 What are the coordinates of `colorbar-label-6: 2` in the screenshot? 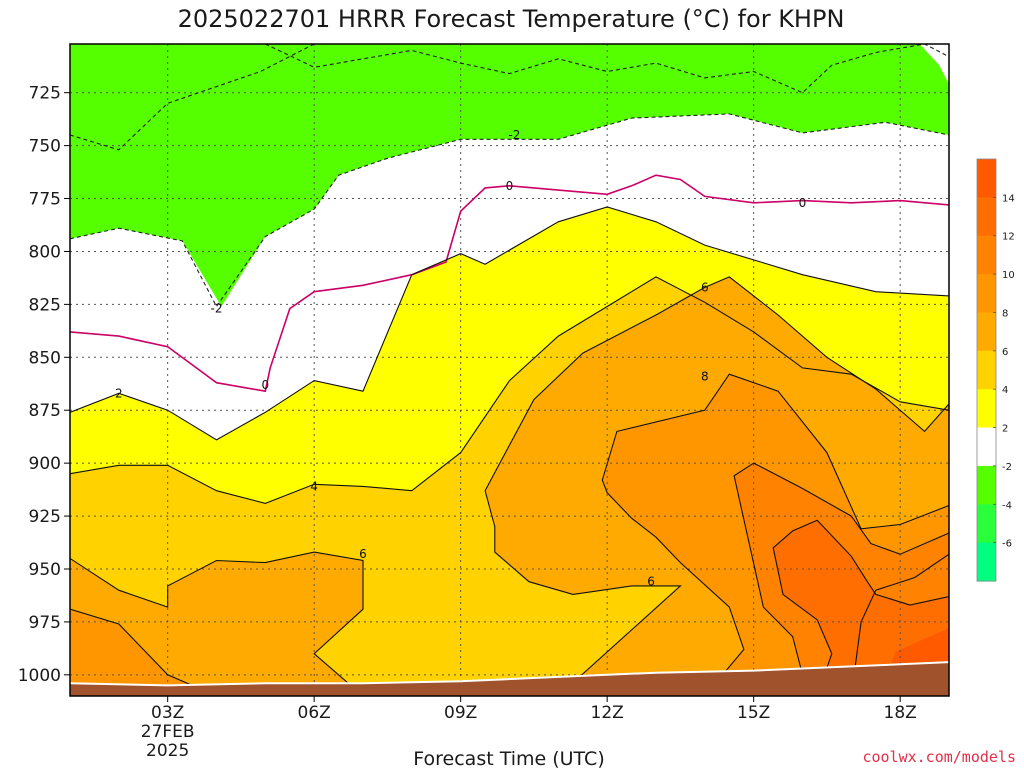 It's located at (1005, 429).